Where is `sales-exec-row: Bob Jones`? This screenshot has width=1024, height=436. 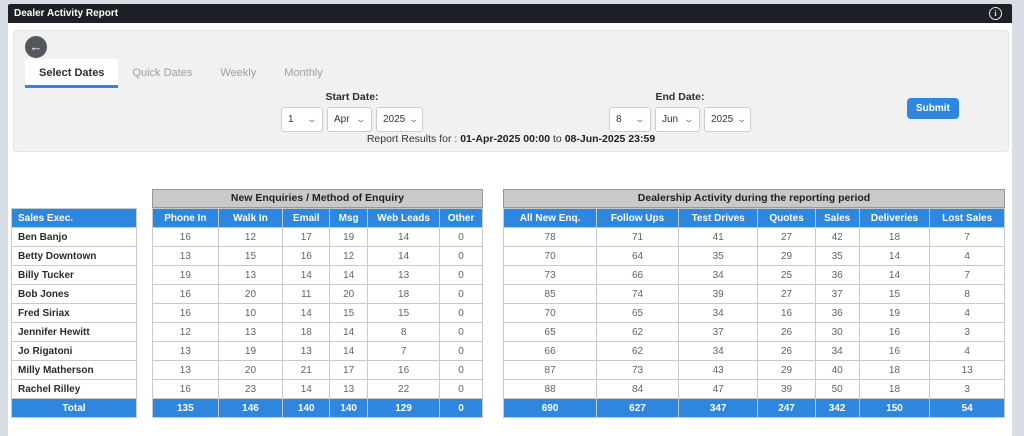 sales-exec-row: Bob Jones is located at coordinates (74, 294).